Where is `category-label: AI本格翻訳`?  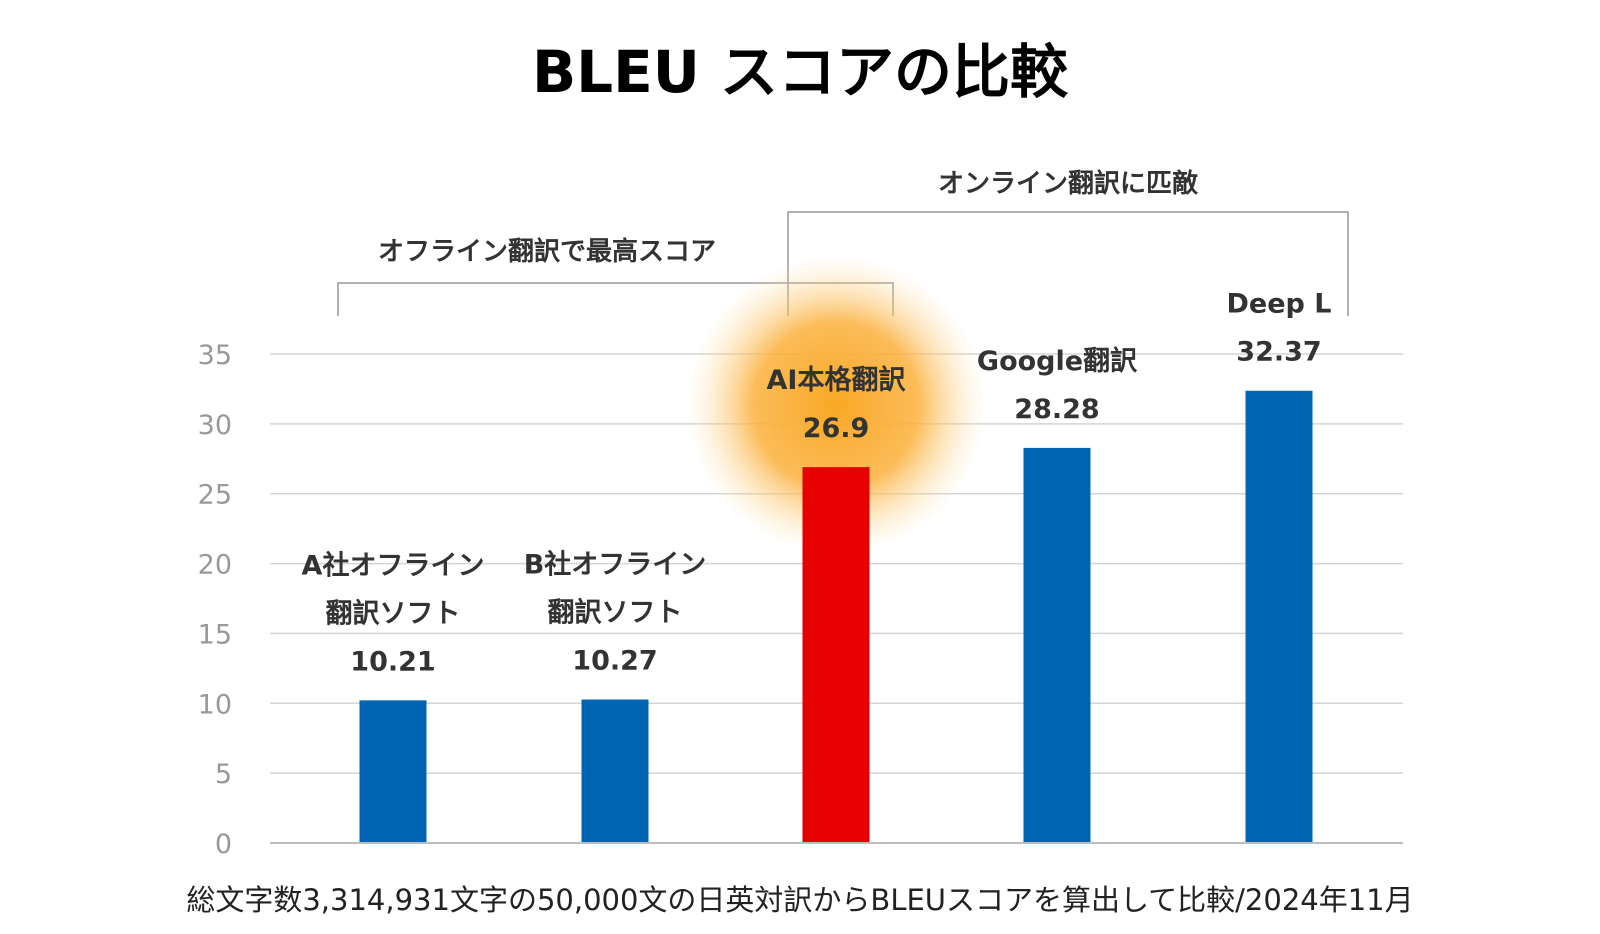 category-label: AI本格翻訳 is located at coordinates (837, 380).